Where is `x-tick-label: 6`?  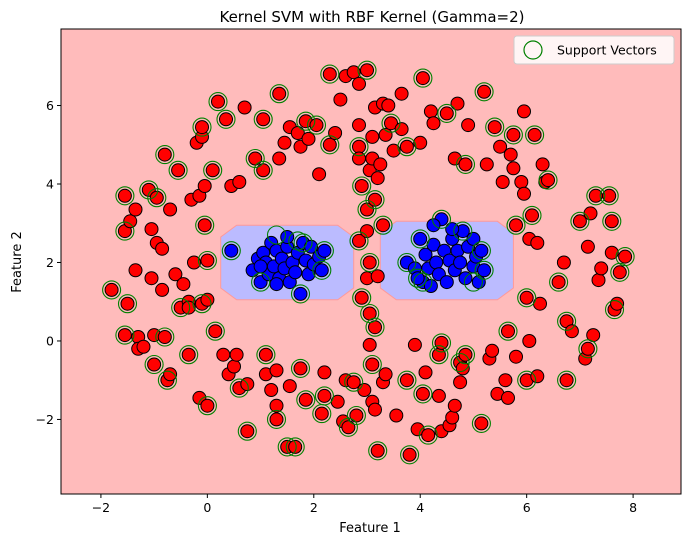 x-tick-label: 6 is located at coordinates (527, 507).